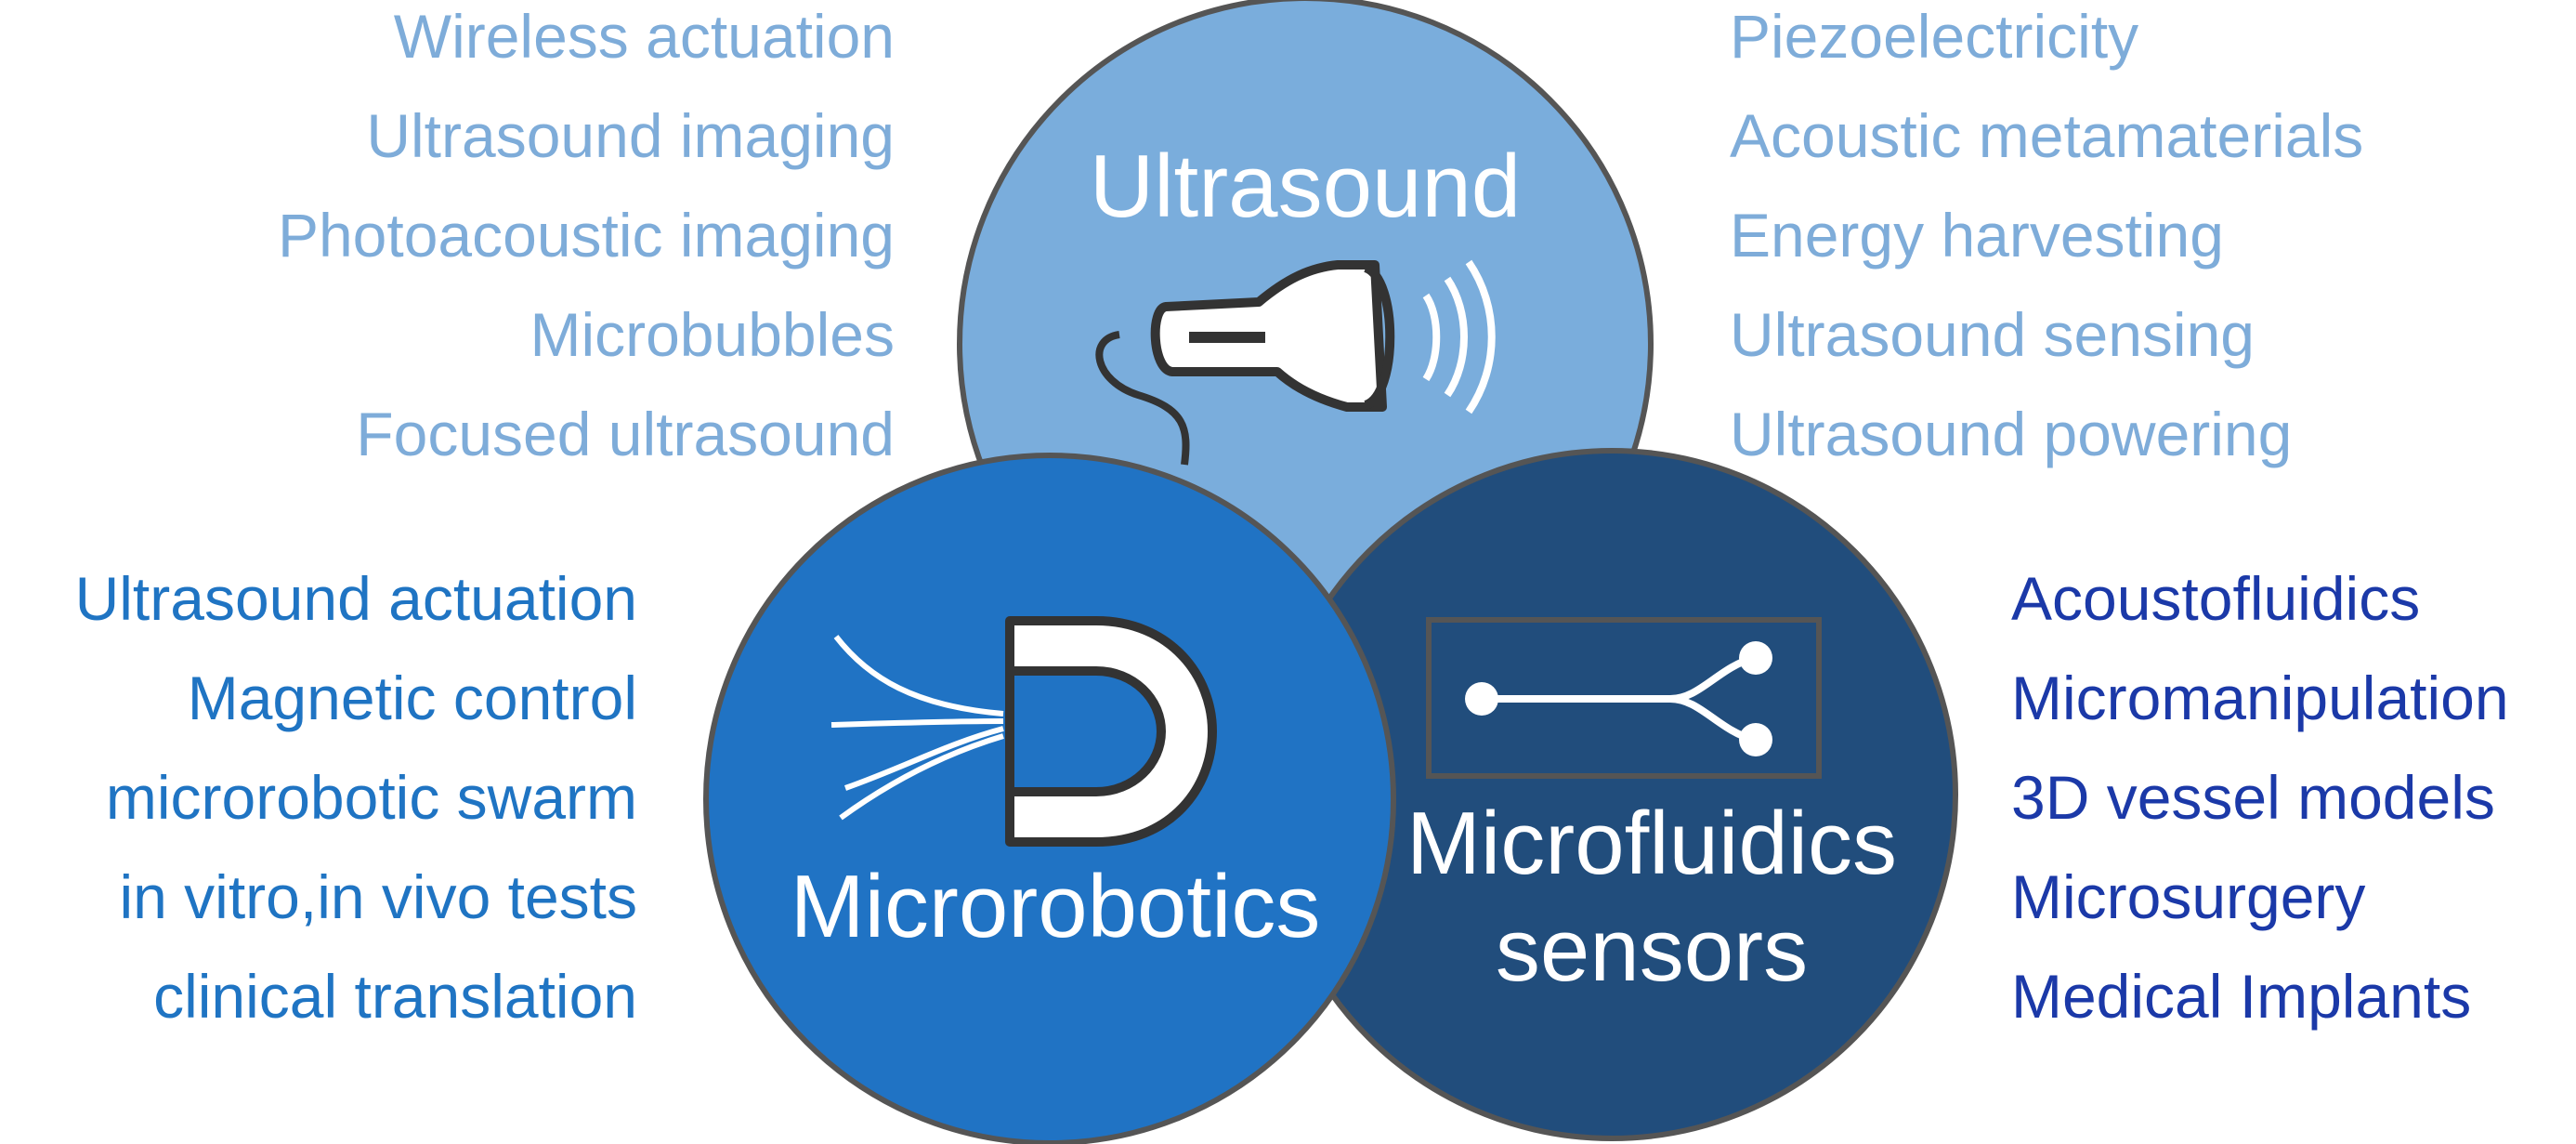  What do you see at coordinates (1305, 186) in the screenshot?
I see `ultrasound-title: Ultrasound` at bounding box center [1305, 186].